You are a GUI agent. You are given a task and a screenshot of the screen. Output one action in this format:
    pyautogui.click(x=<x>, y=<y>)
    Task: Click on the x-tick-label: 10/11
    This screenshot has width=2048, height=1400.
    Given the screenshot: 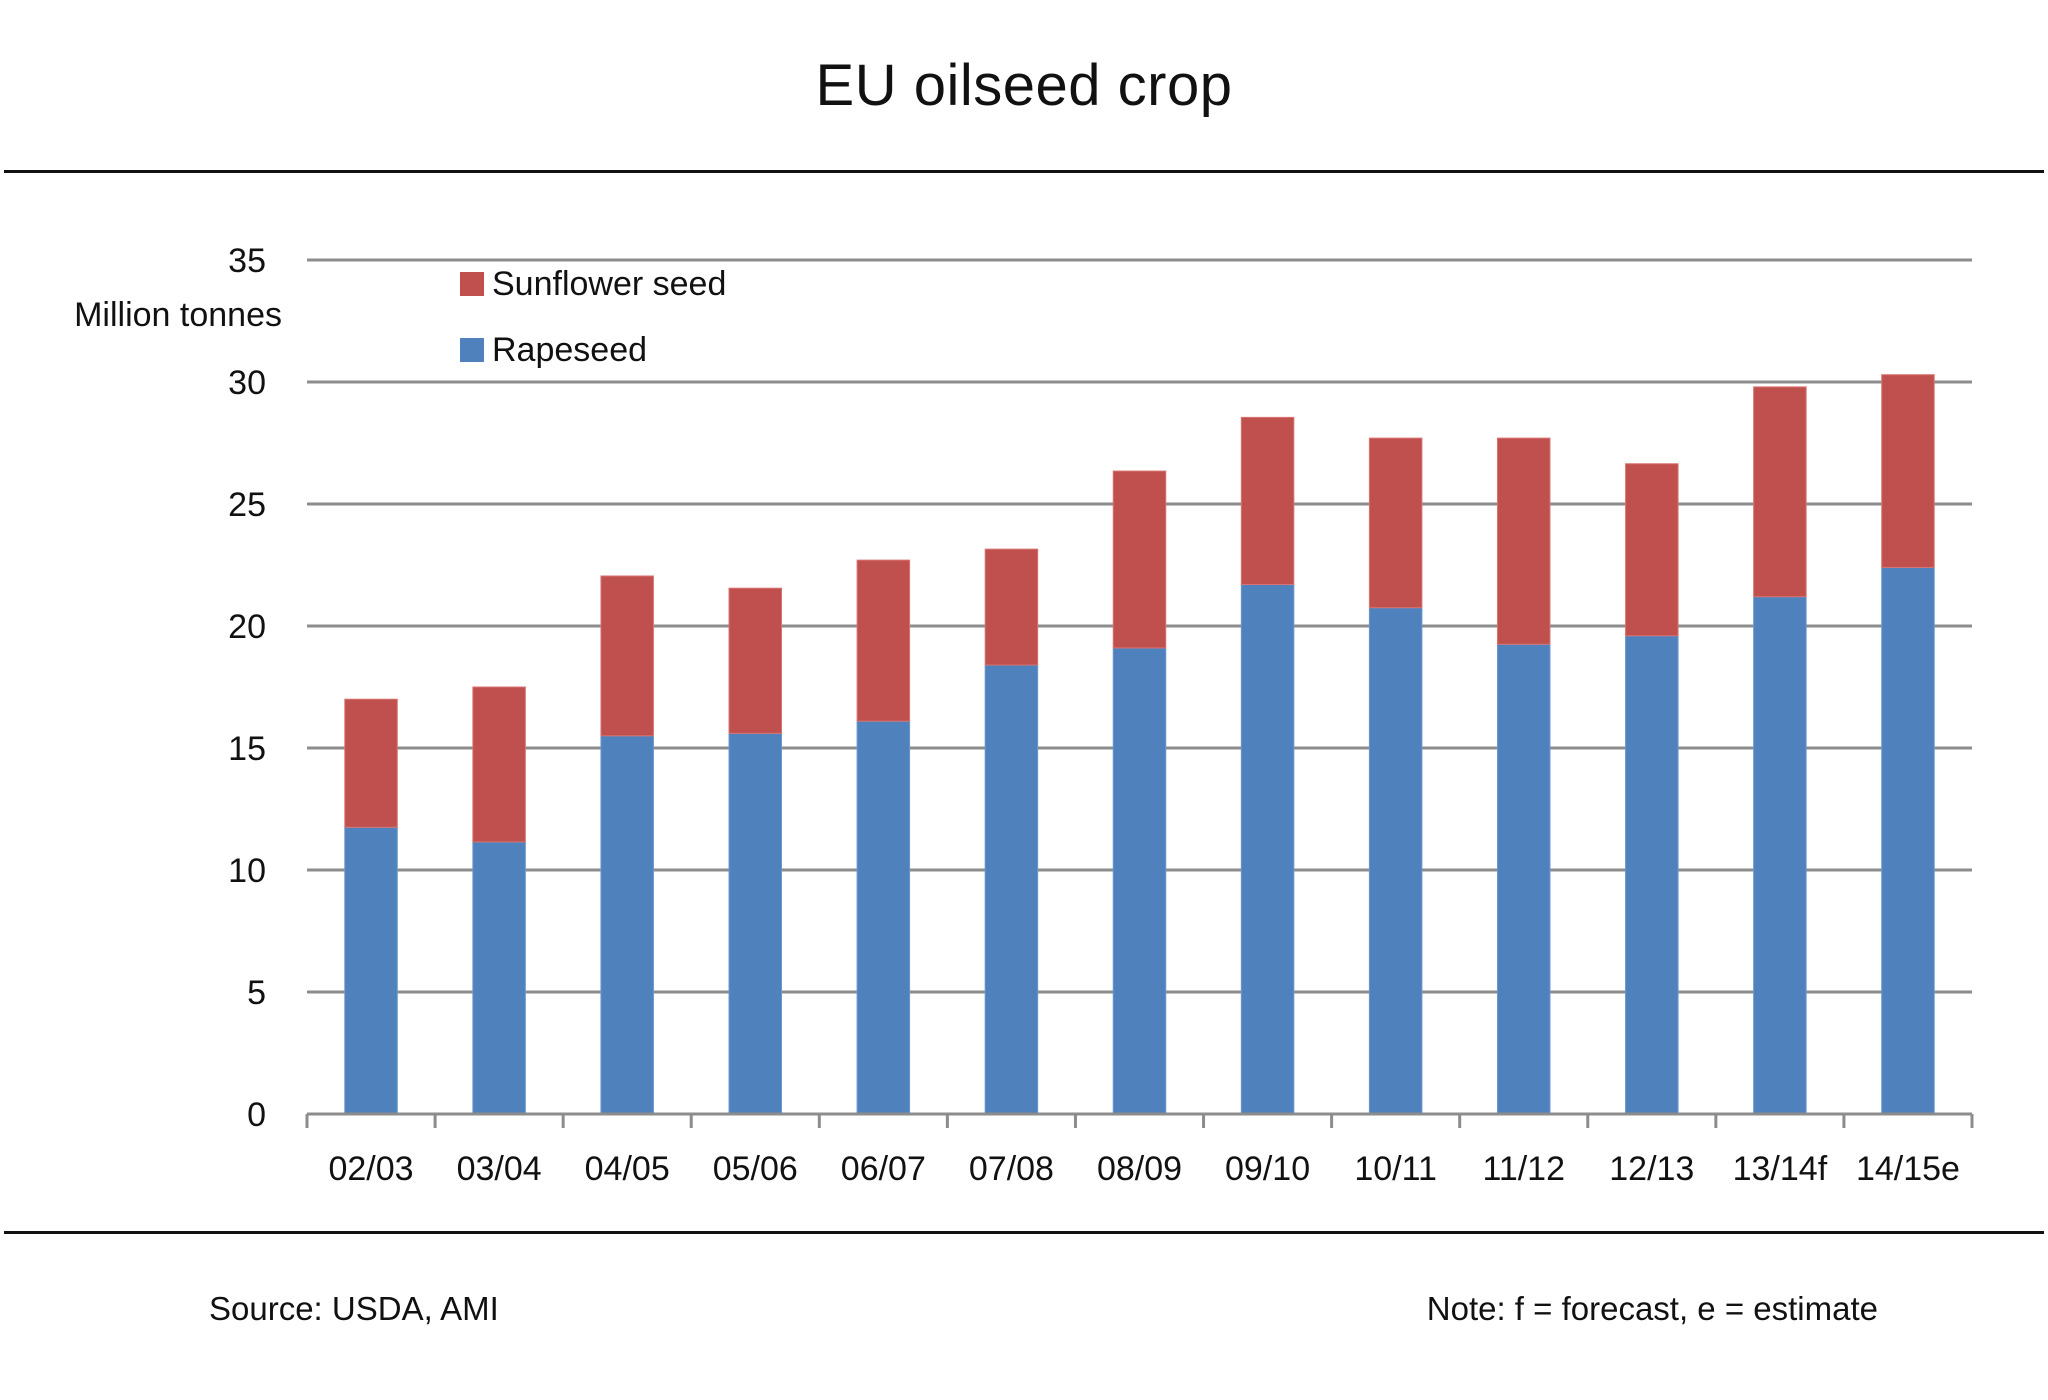 What is the action you would take?
    pyautogui.click(x=1395, y=1169)
    